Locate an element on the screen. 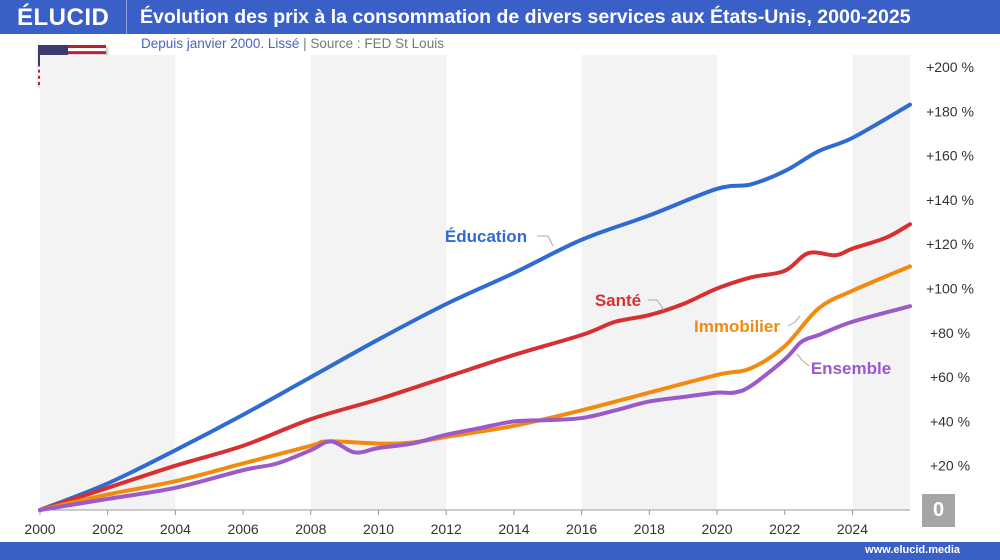  x-tick-label: 2022 is located at coordinates (784, 529).